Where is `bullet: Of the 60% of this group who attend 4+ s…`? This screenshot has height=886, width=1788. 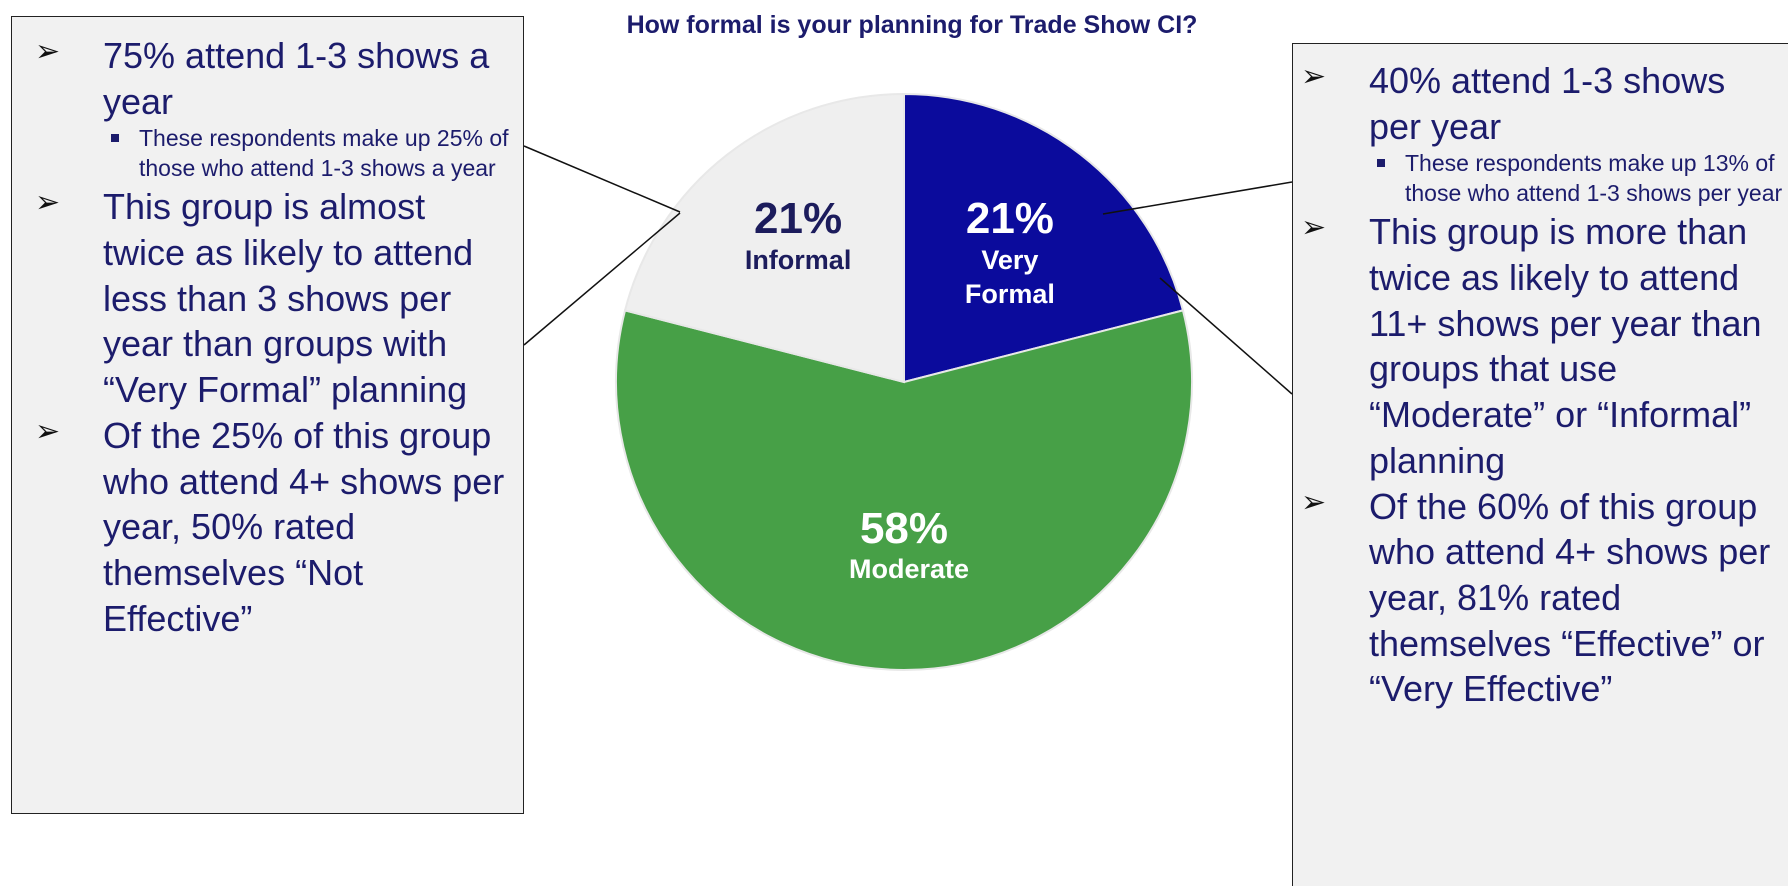
bullet: Of the 60% of this group who attend 4+ s… is located at coordinates (1542, 598).